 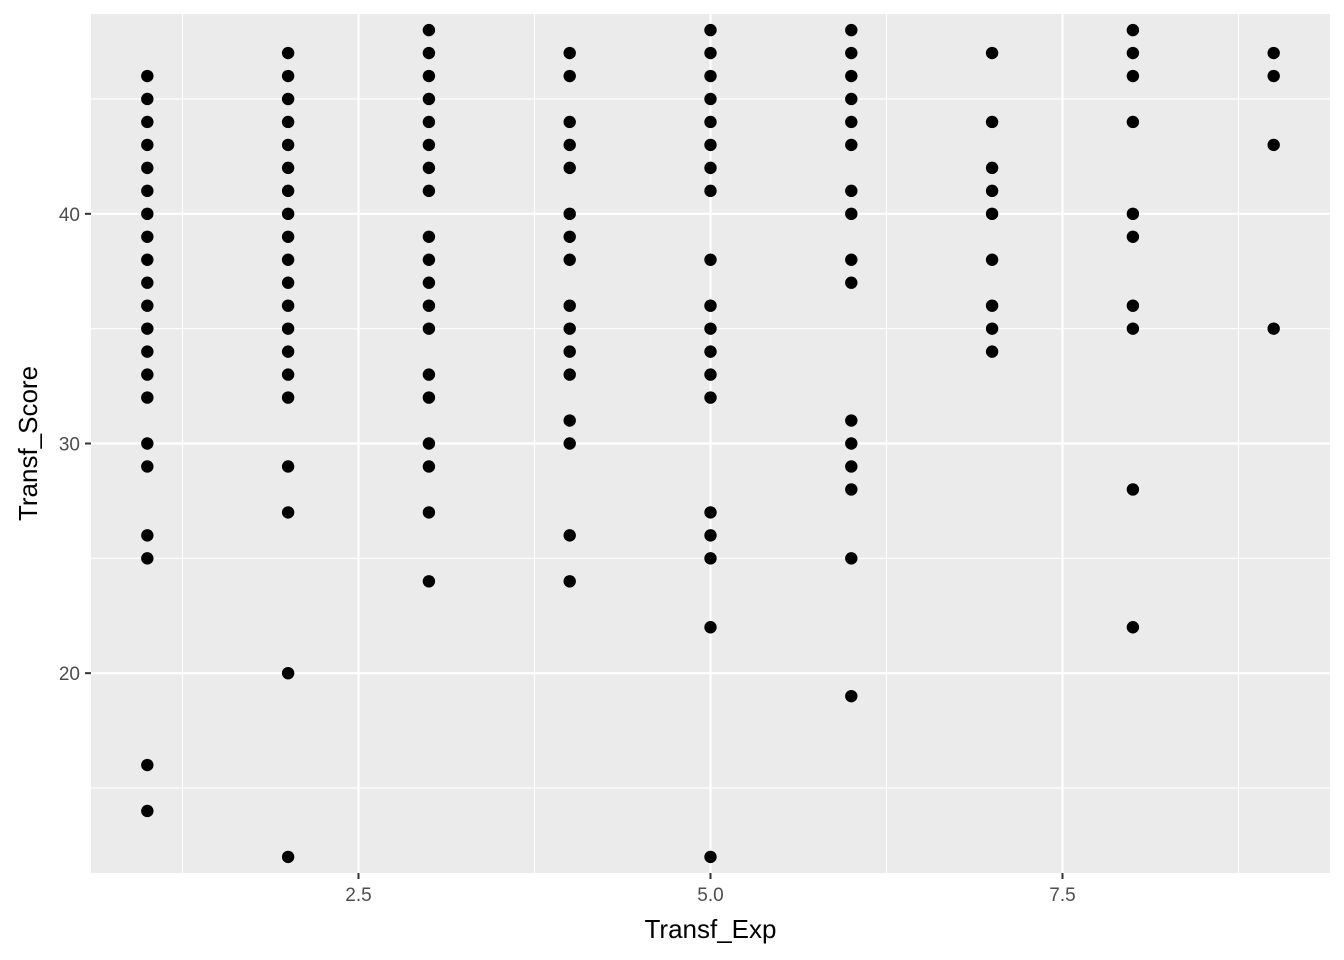 I want to click on y-tick-label: 40, so click(x=69, y=215).